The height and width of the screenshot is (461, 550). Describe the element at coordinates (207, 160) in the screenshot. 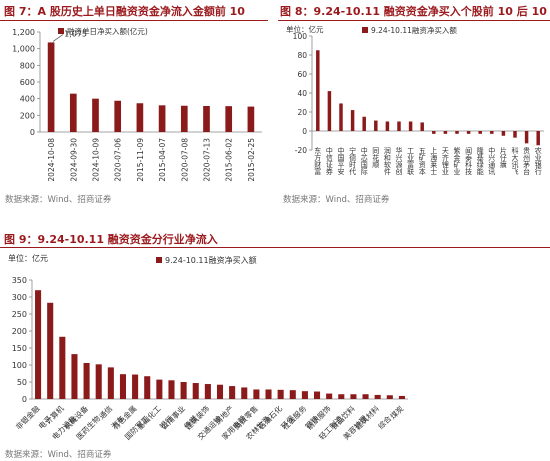

I see `x-category-label: 2020-07-13` at that location.